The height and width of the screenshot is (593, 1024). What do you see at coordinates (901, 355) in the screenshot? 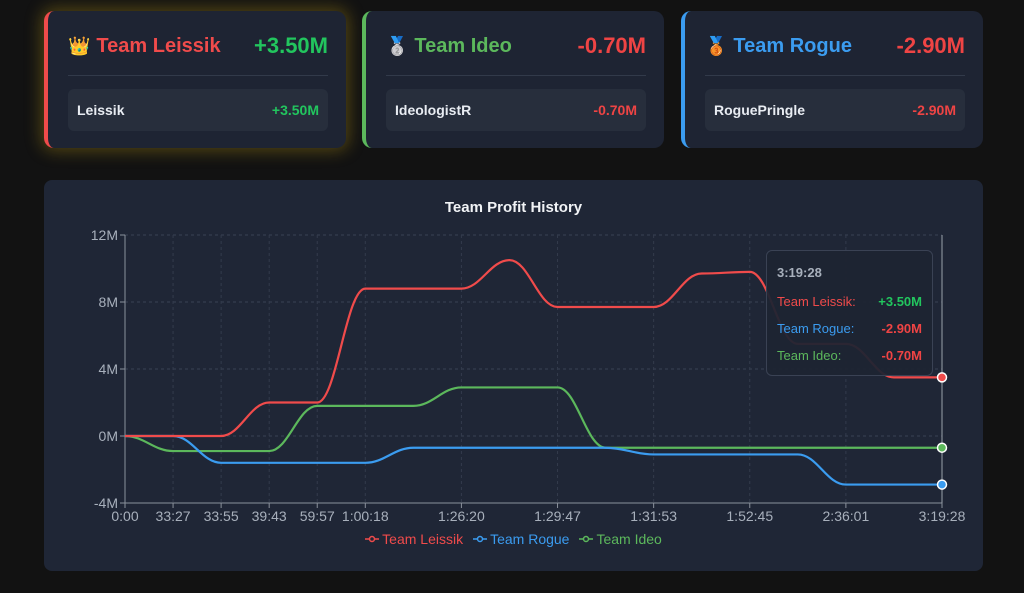
I see `tooltip-value: -0.70M` at bounding box center [901, 355].